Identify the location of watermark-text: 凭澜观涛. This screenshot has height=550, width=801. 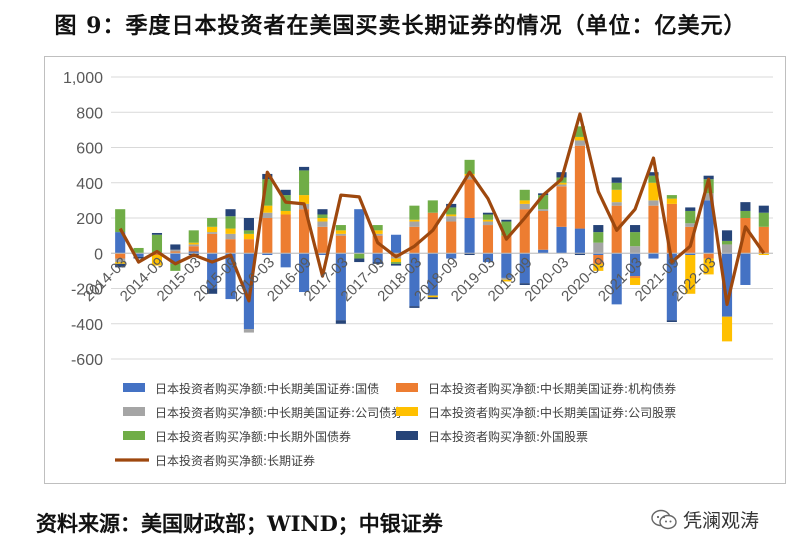
(721, 521).